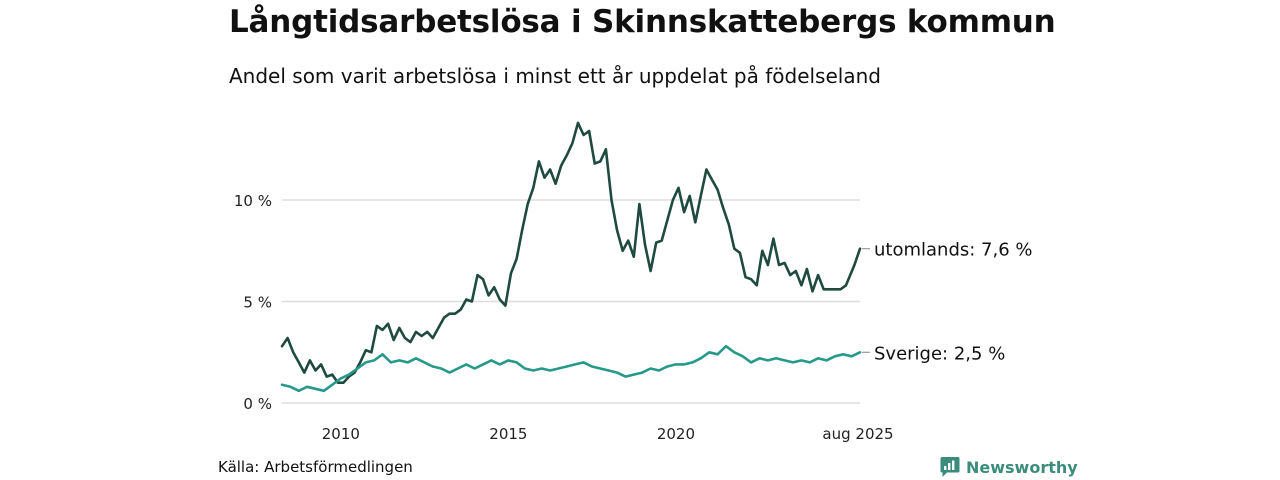 This screenshot has height=480, width=1280. I want to click on y-axis-ticks: 0 % 5 % 10 %, so click(253, 302).